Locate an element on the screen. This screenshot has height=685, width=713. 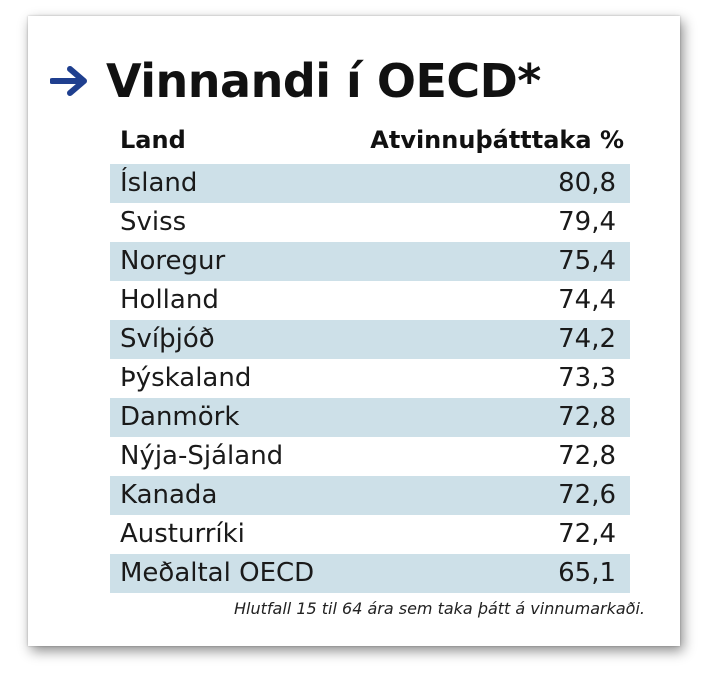
table-row: Meðaltal OECD 65,1 is located at coordinates (370, 573).